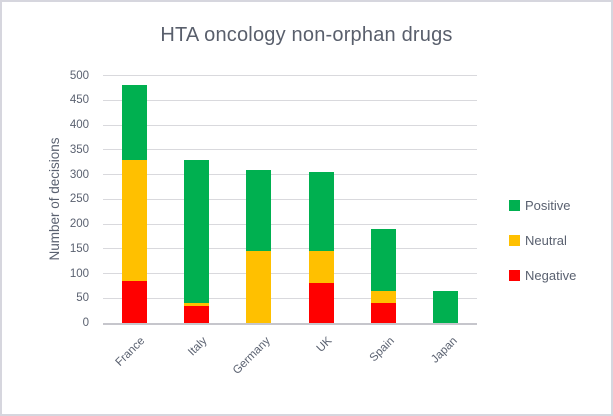  I want to click on legend-label-positive: Positive, so click(548, 205).